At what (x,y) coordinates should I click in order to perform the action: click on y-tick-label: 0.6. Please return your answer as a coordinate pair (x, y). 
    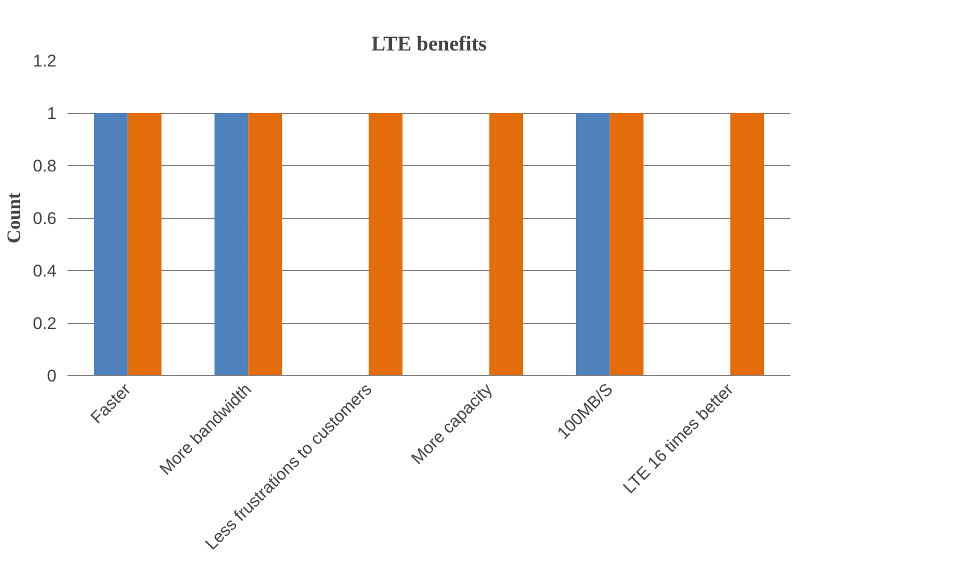
    Looking at the image, I should click on (44, 218).